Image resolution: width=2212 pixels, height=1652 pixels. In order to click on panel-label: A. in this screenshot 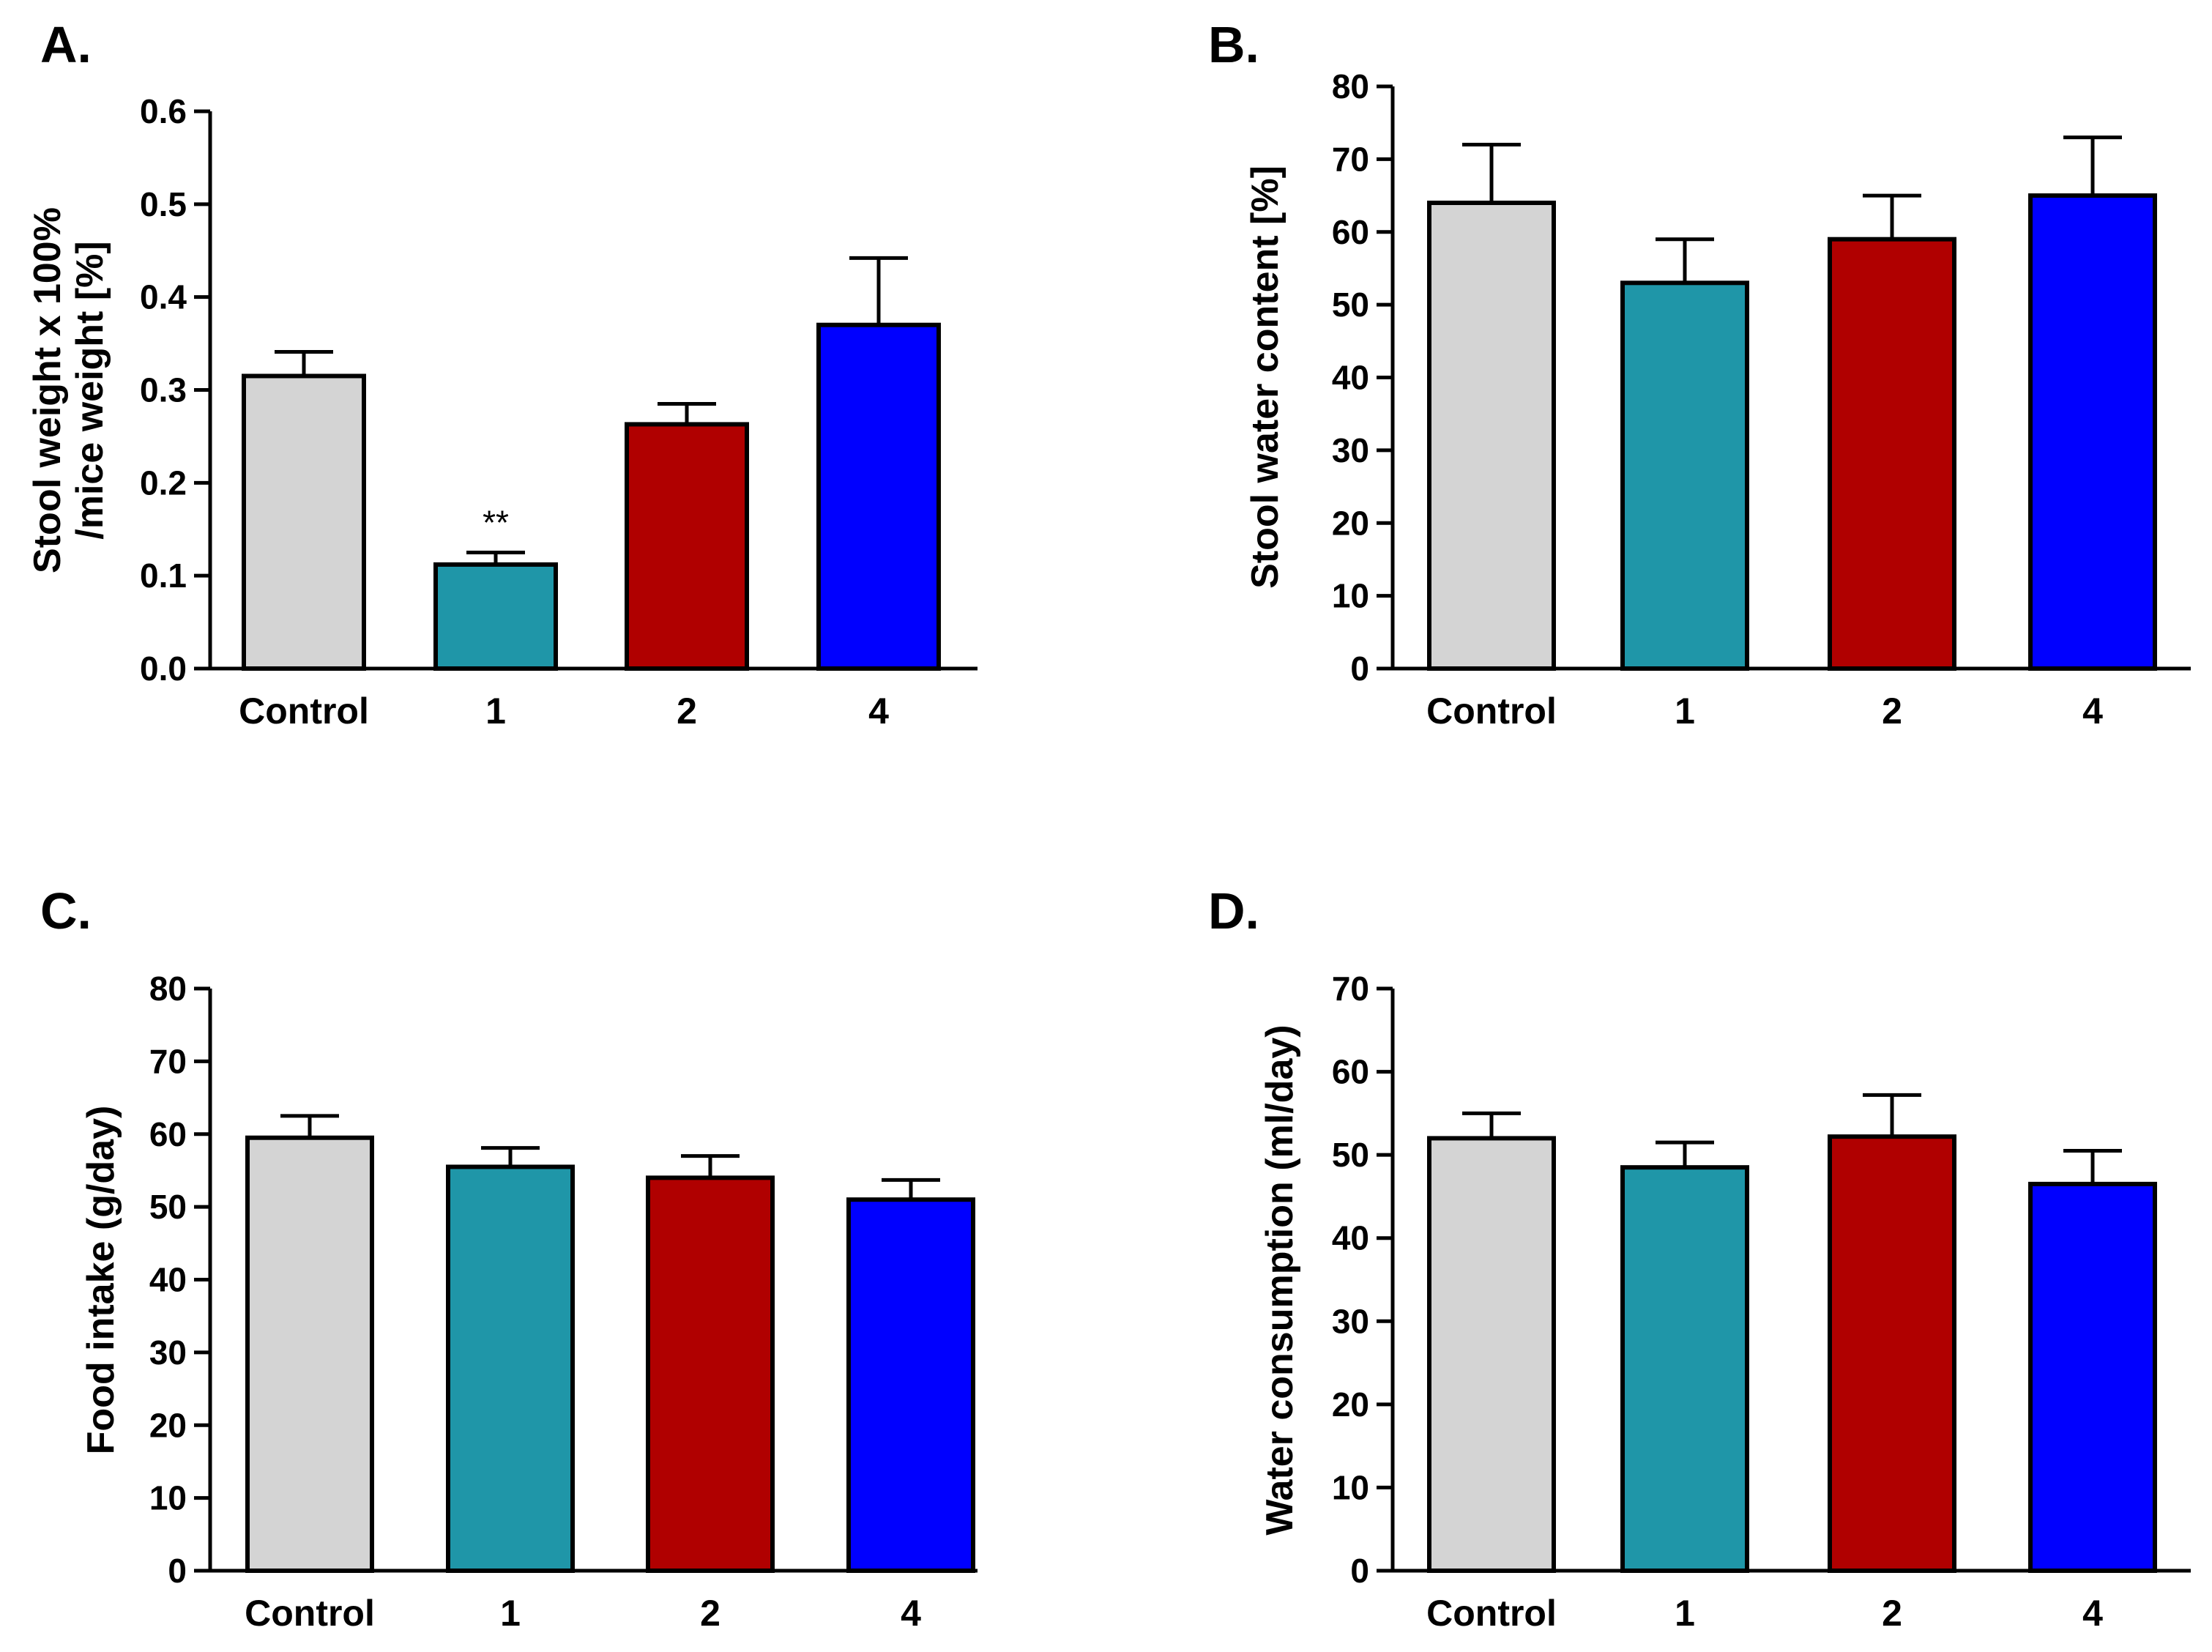, I will do `click(66, 44)`.